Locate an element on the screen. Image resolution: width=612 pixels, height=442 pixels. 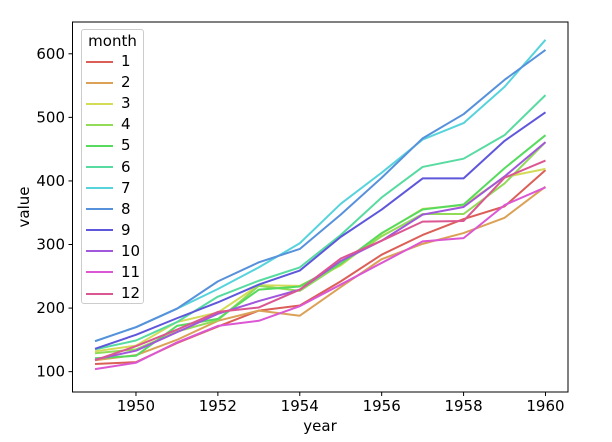
y-axis-label: value is located at coordinates (24, 207).